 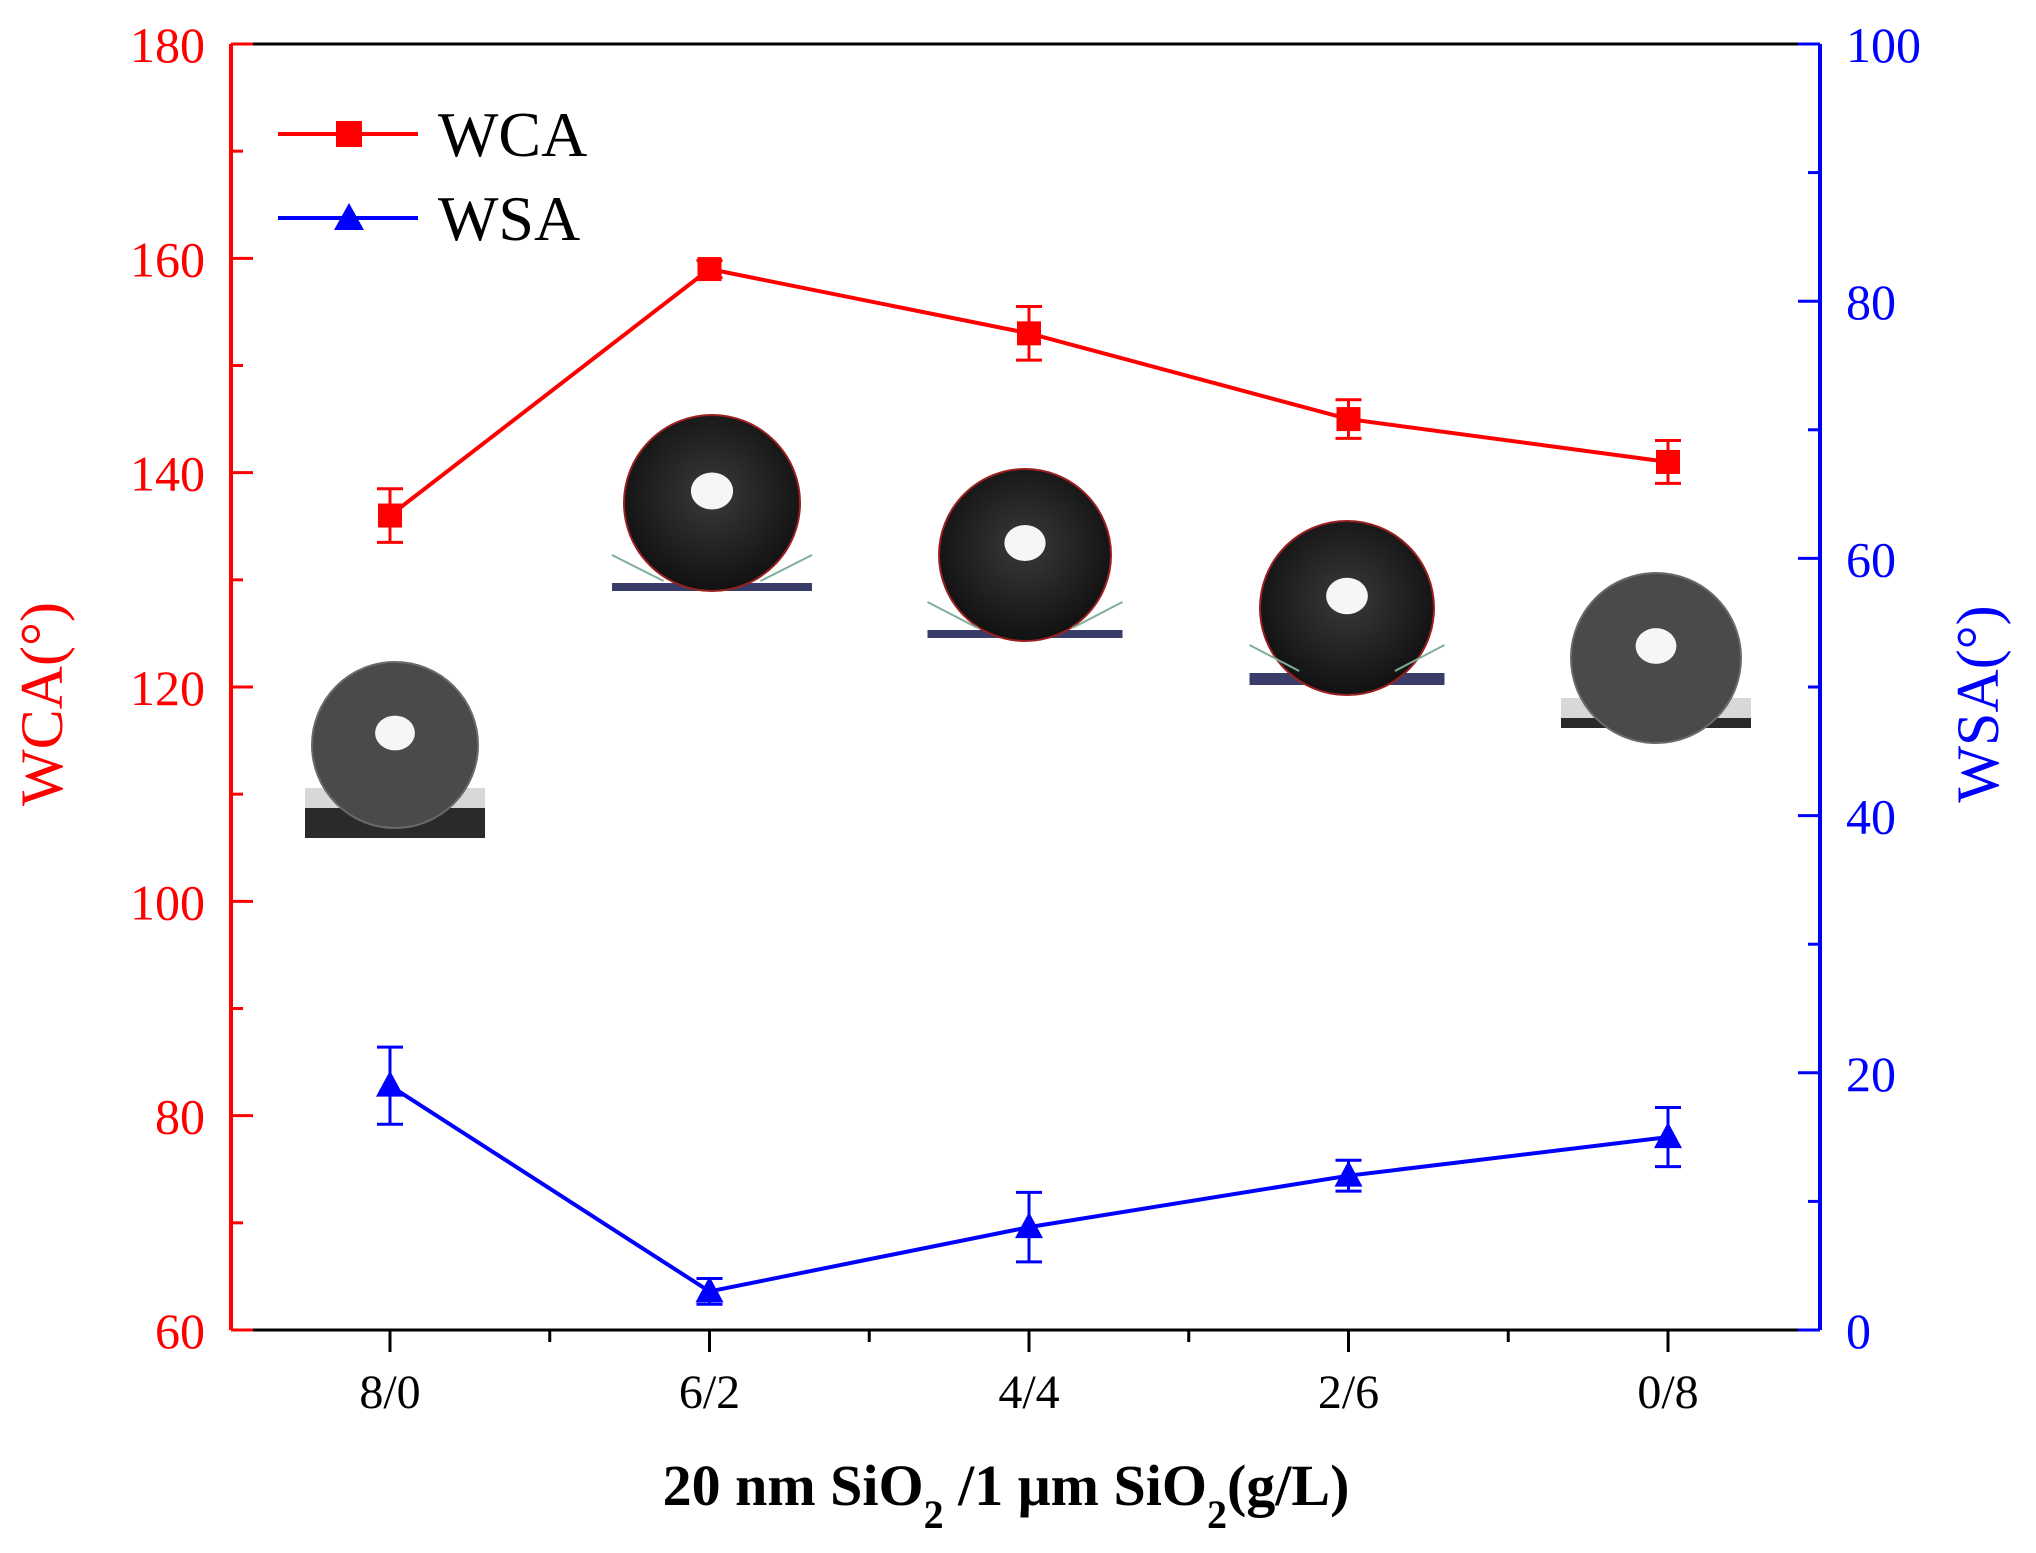 I want to click on y-left-tick-label: 80, so click(x=180, y=1117).